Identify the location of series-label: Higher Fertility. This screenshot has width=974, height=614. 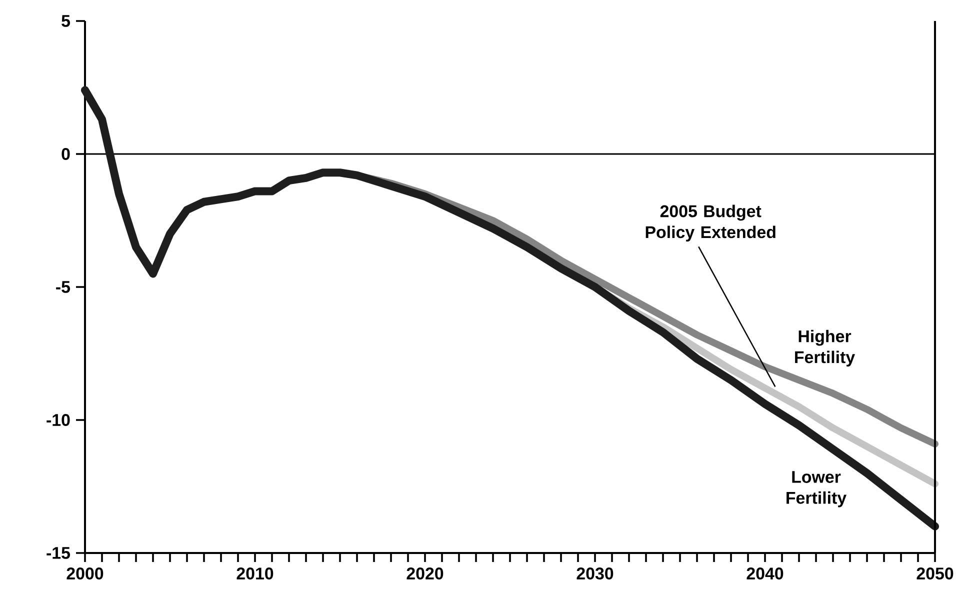
(825, 348).